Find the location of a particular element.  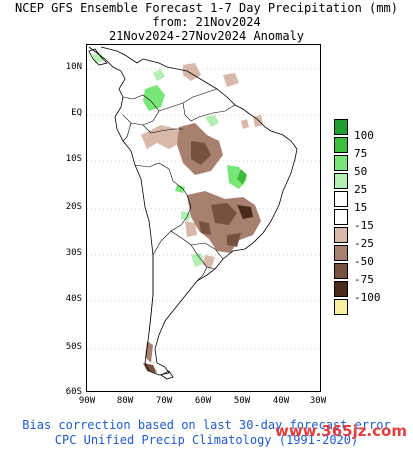

legend-label: 15 is located at coordinates (361, 207).